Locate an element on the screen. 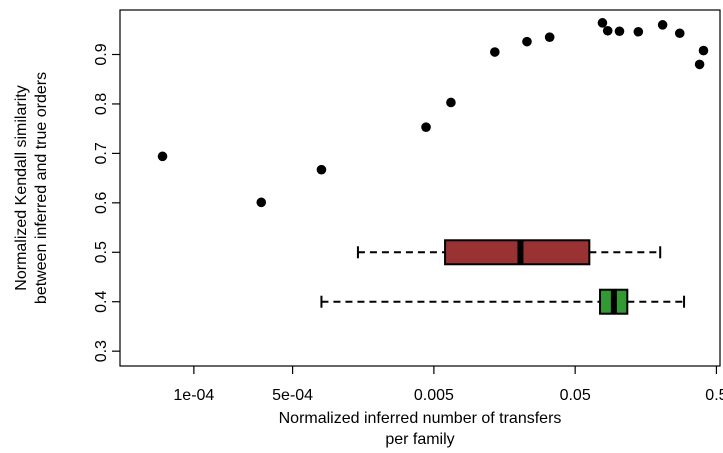 The height and width of the screenshot is (453, 723). y-tick-label: 0.5 is located at coordinates (101, 252).